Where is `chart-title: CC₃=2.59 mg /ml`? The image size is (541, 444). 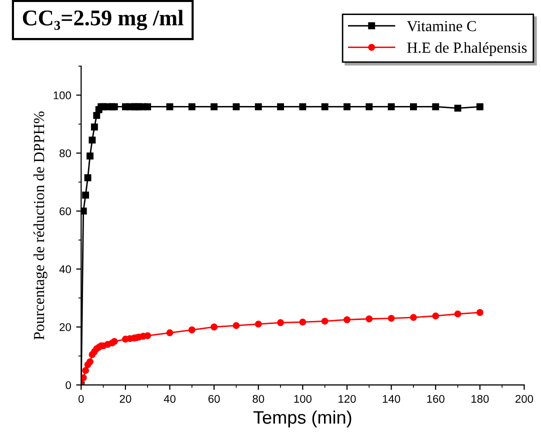 chart-title: CC₃=2.59 mg /ml is located at coordinates (103, 20).